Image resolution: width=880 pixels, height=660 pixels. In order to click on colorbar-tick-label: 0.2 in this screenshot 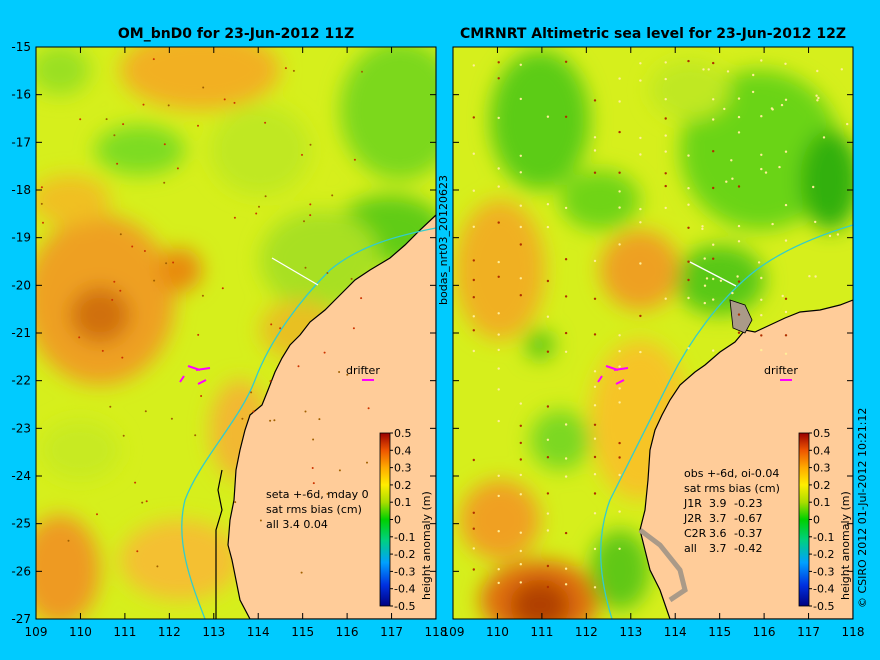, I will do `click(403, 485)`.